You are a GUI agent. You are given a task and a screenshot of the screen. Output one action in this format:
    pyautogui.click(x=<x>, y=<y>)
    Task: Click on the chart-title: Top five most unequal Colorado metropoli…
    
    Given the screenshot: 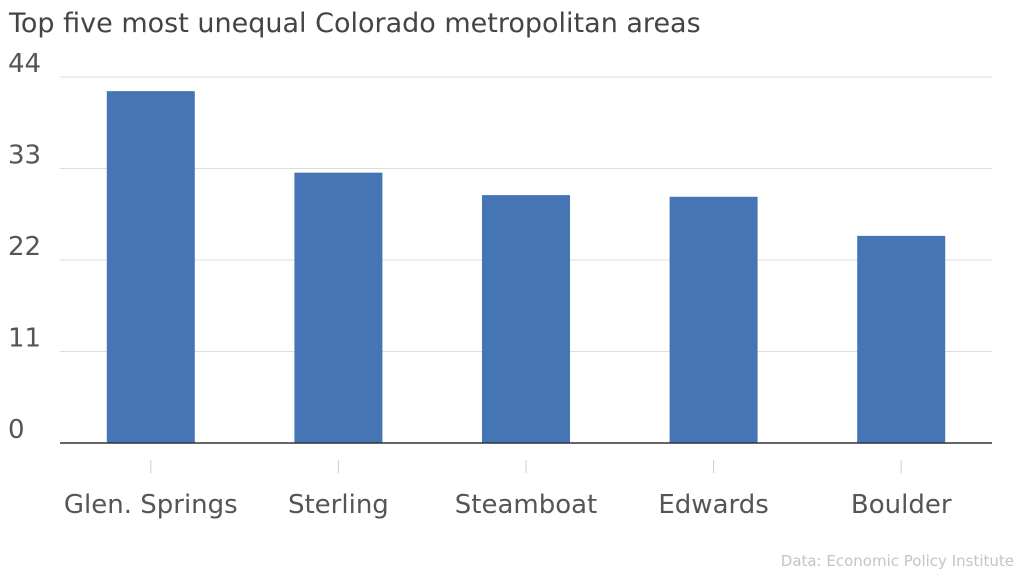 What is the action you would take?
    pyautogui.click(x=355, y=23)
    